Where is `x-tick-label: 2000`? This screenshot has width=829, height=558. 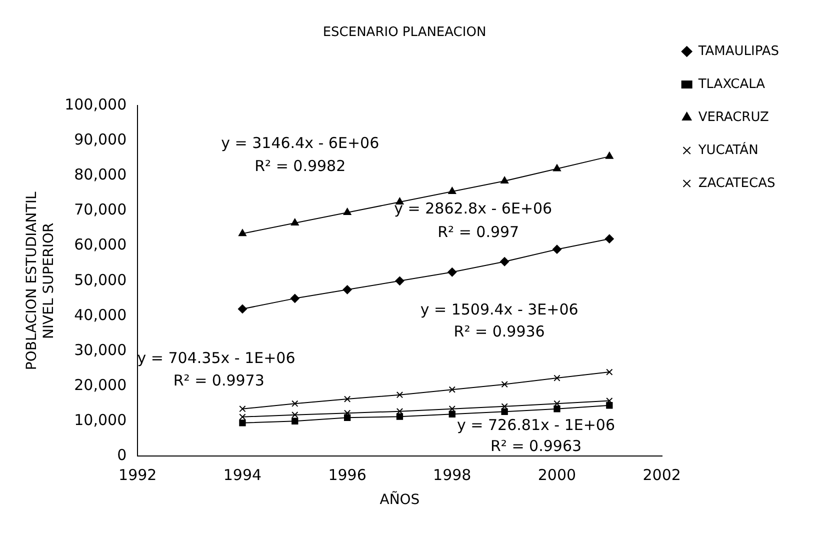 x-tick-label: 2000 is located at coordinates (557, 475).